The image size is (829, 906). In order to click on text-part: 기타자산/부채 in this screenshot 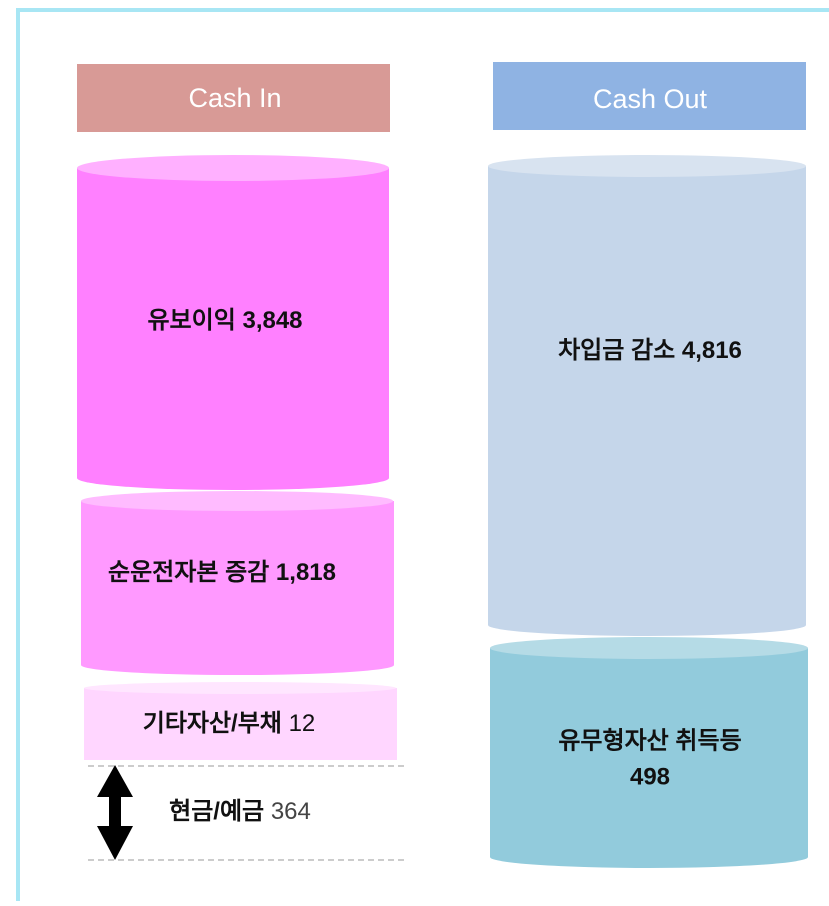, I will do `click(212, 723)`.